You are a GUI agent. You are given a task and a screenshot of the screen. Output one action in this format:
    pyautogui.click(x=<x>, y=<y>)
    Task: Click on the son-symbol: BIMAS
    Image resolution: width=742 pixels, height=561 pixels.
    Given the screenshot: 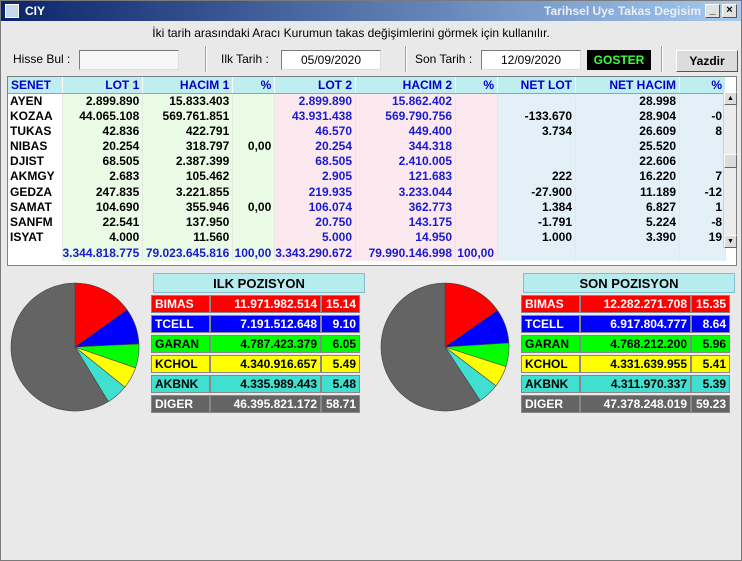 What is the action you would take?
    pyautogui.click(x=550, y=304)
    